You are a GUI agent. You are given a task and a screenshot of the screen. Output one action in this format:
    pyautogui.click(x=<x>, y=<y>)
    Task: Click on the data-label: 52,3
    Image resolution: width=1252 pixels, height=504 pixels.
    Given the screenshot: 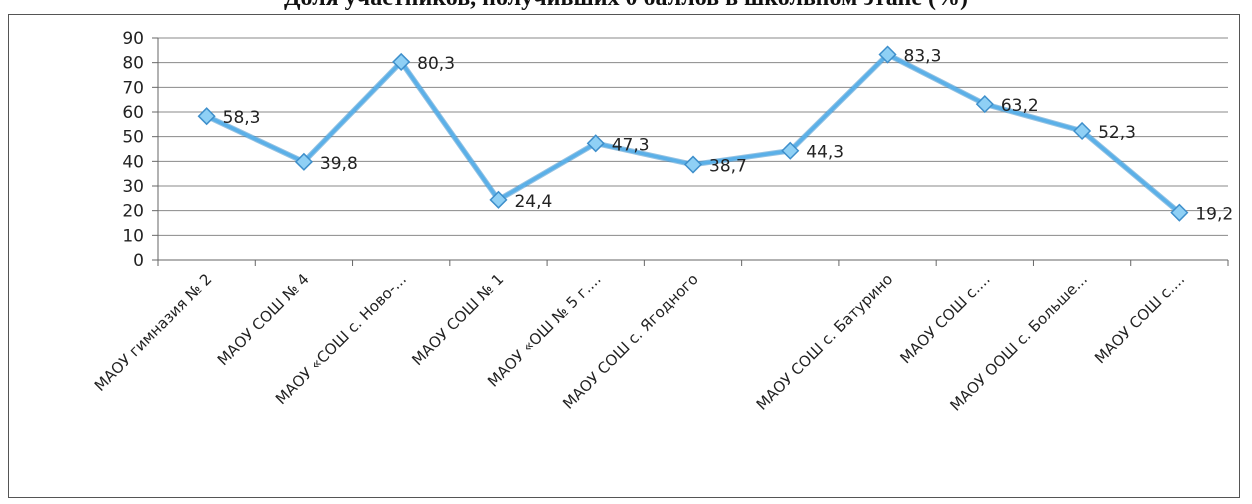 What is the action you would take?
    pyautogui.click(x=1117, y=133)
    